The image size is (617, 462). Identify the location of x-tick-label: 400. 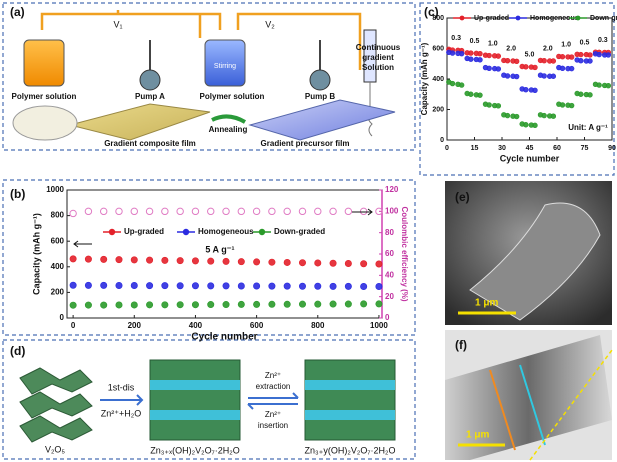
(196, 325).